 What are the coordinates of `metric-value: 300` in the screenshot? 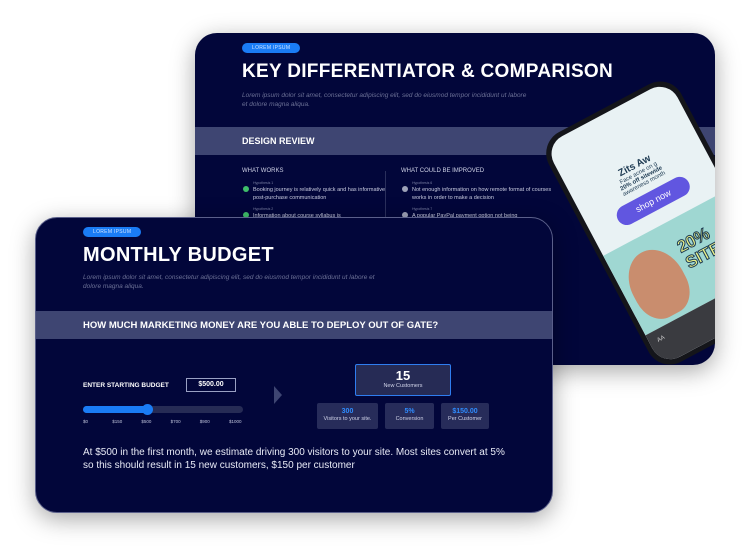 It's located at (347, 411).